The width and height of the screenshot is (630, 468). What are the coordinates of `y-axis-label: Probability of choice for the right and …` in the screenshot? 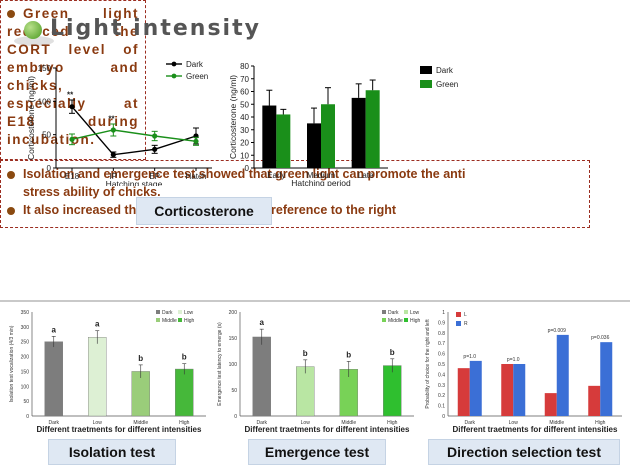 It's located at (428, 364).